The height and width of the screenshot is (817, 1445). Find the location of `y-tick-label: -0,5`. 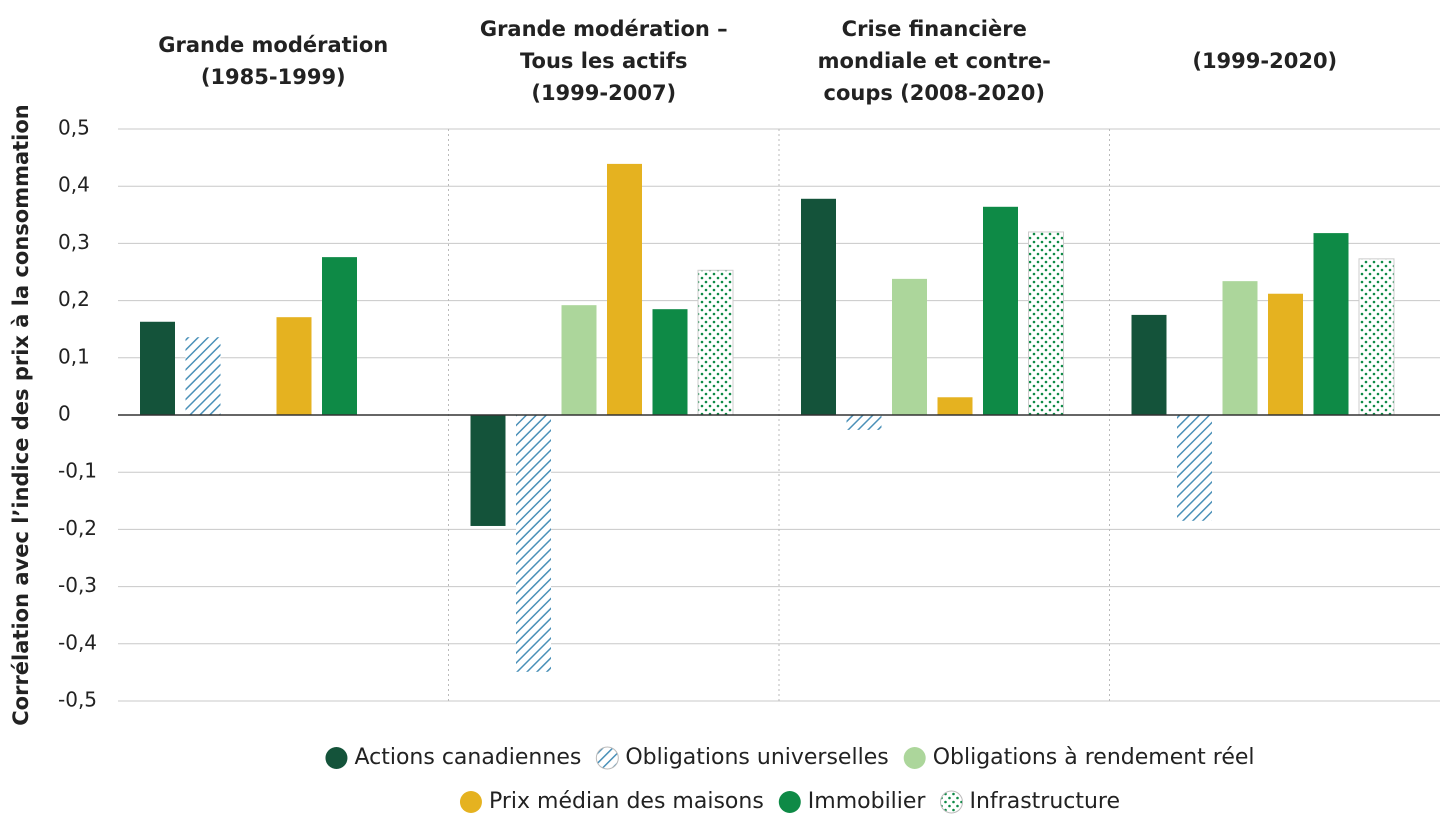

y-tick-label: -0,5 is located at coordinates (77, 700).